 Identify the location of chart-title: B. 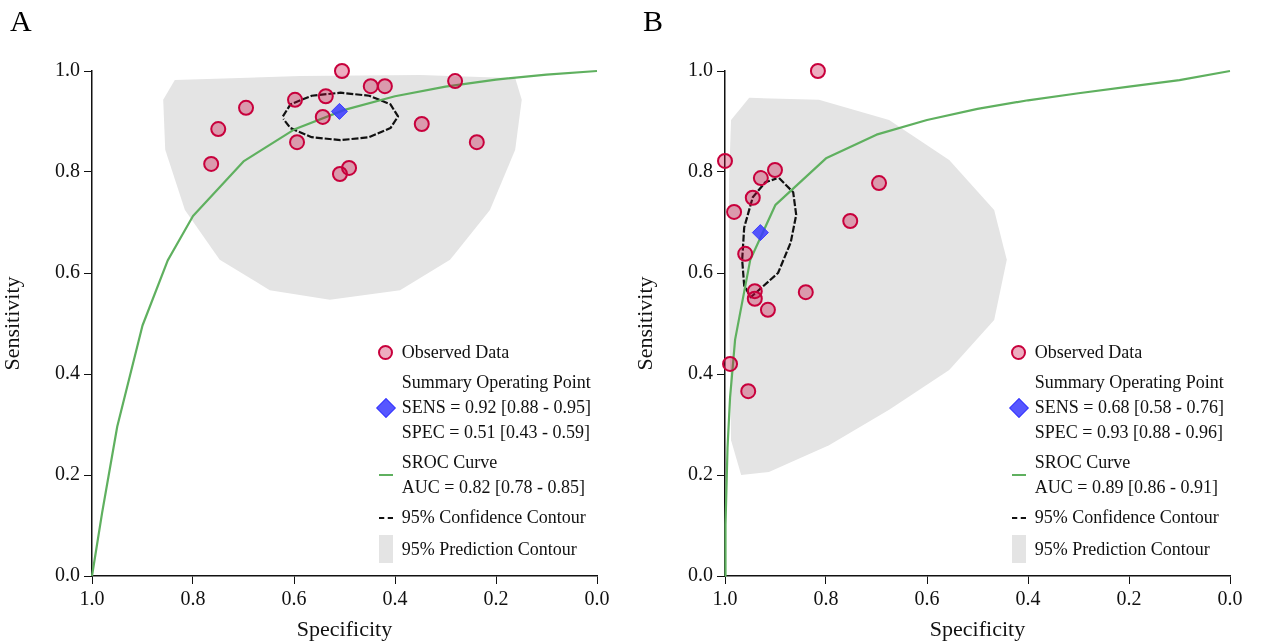
(653, 21).